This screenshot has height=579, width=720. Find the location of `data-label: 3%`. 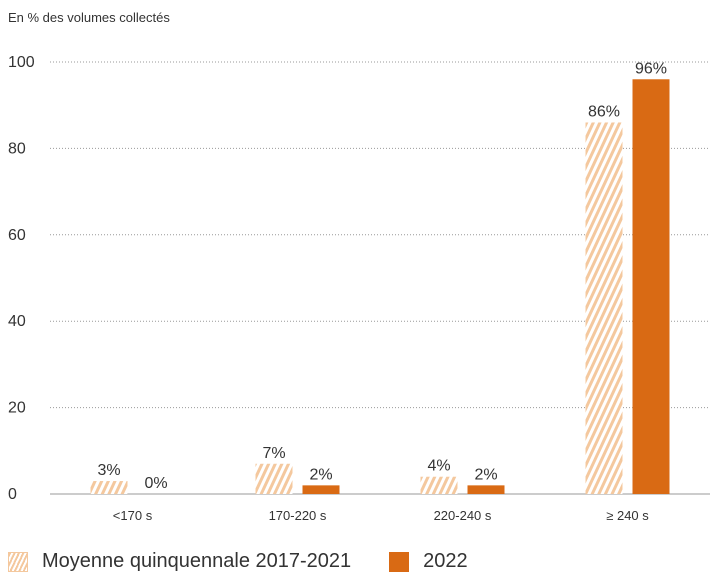

data-label: 3% is located at coordinates (108, 470).